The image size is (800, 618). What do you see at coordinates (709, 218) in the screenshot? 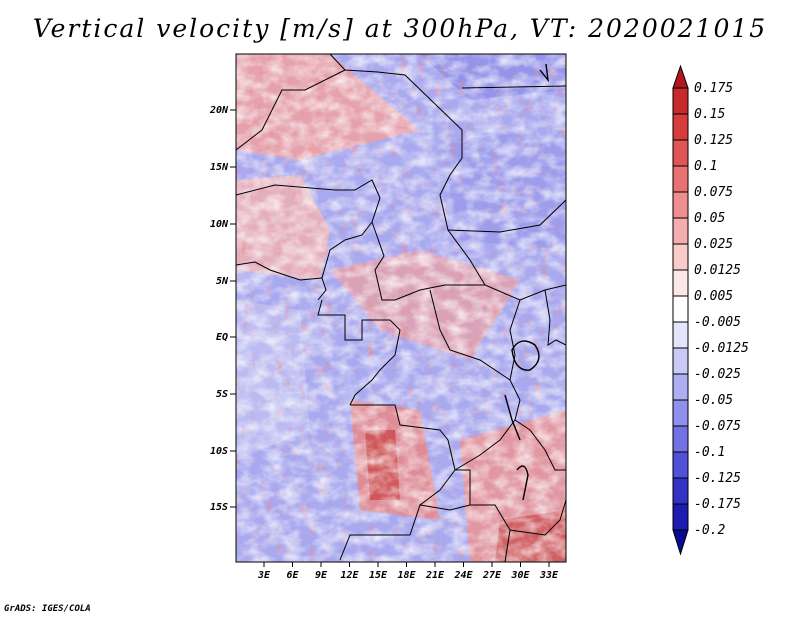
I see `colorbar-label: 0.05` at bounding box center [709, 218].